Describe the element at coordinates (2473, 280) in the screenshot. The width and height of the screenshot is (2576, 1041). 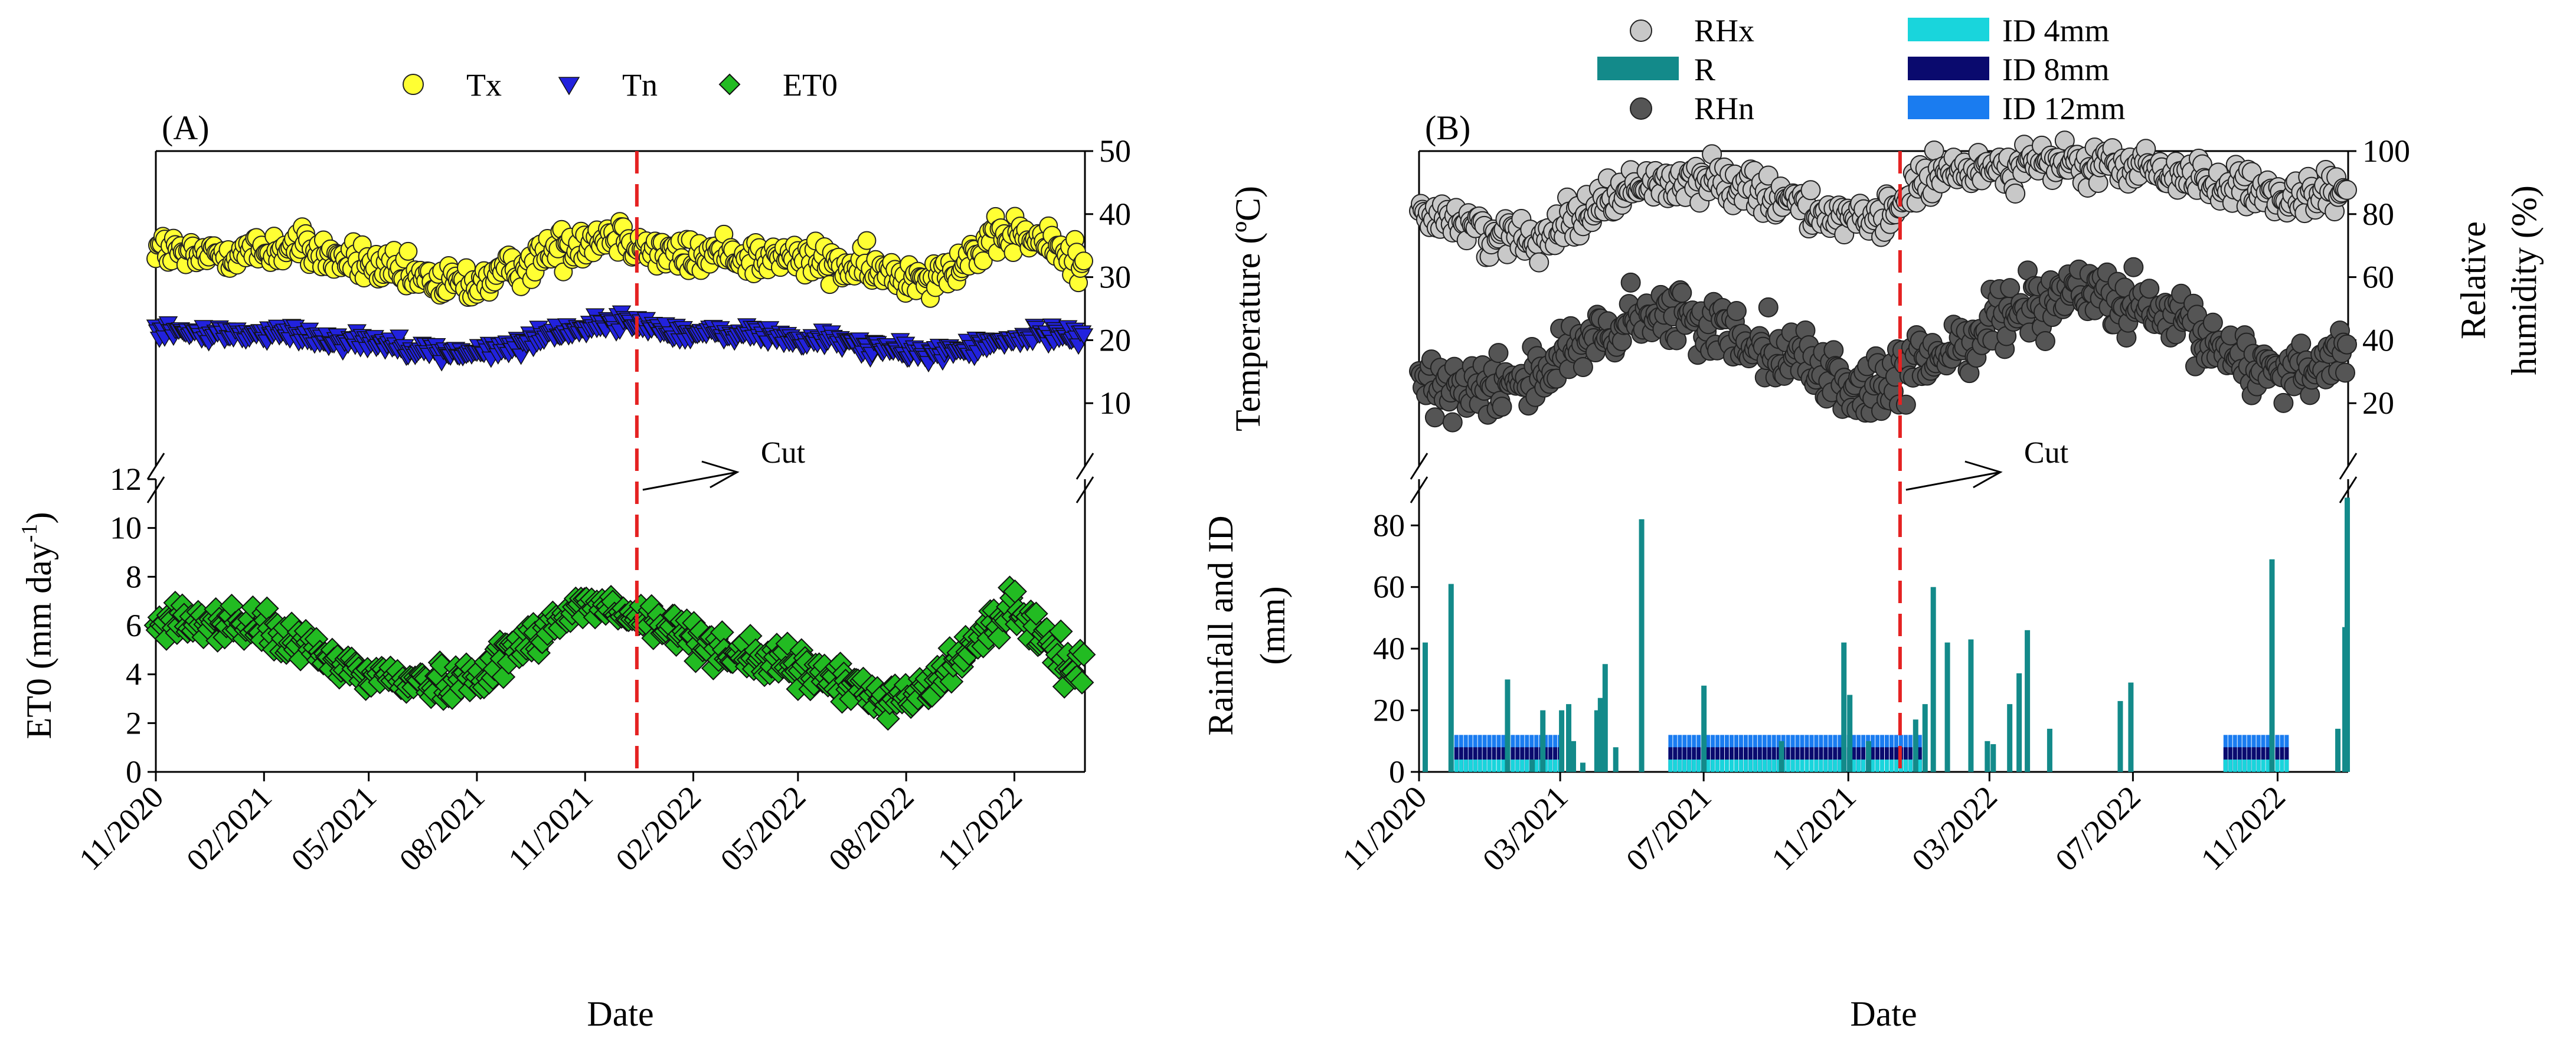
I see `upper-y-axis-label: Relative` at that location.